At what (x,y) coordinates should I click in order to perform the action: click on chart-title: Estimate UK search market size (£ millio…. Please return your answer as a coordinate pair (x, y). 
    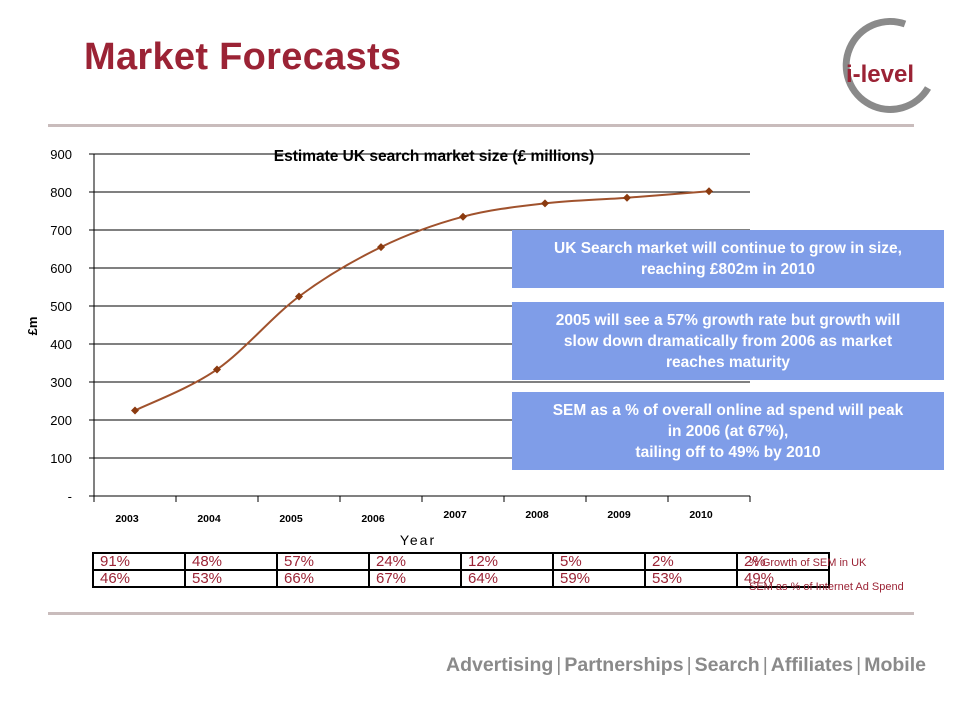
    Looking at the image, I should click on (434, 156).